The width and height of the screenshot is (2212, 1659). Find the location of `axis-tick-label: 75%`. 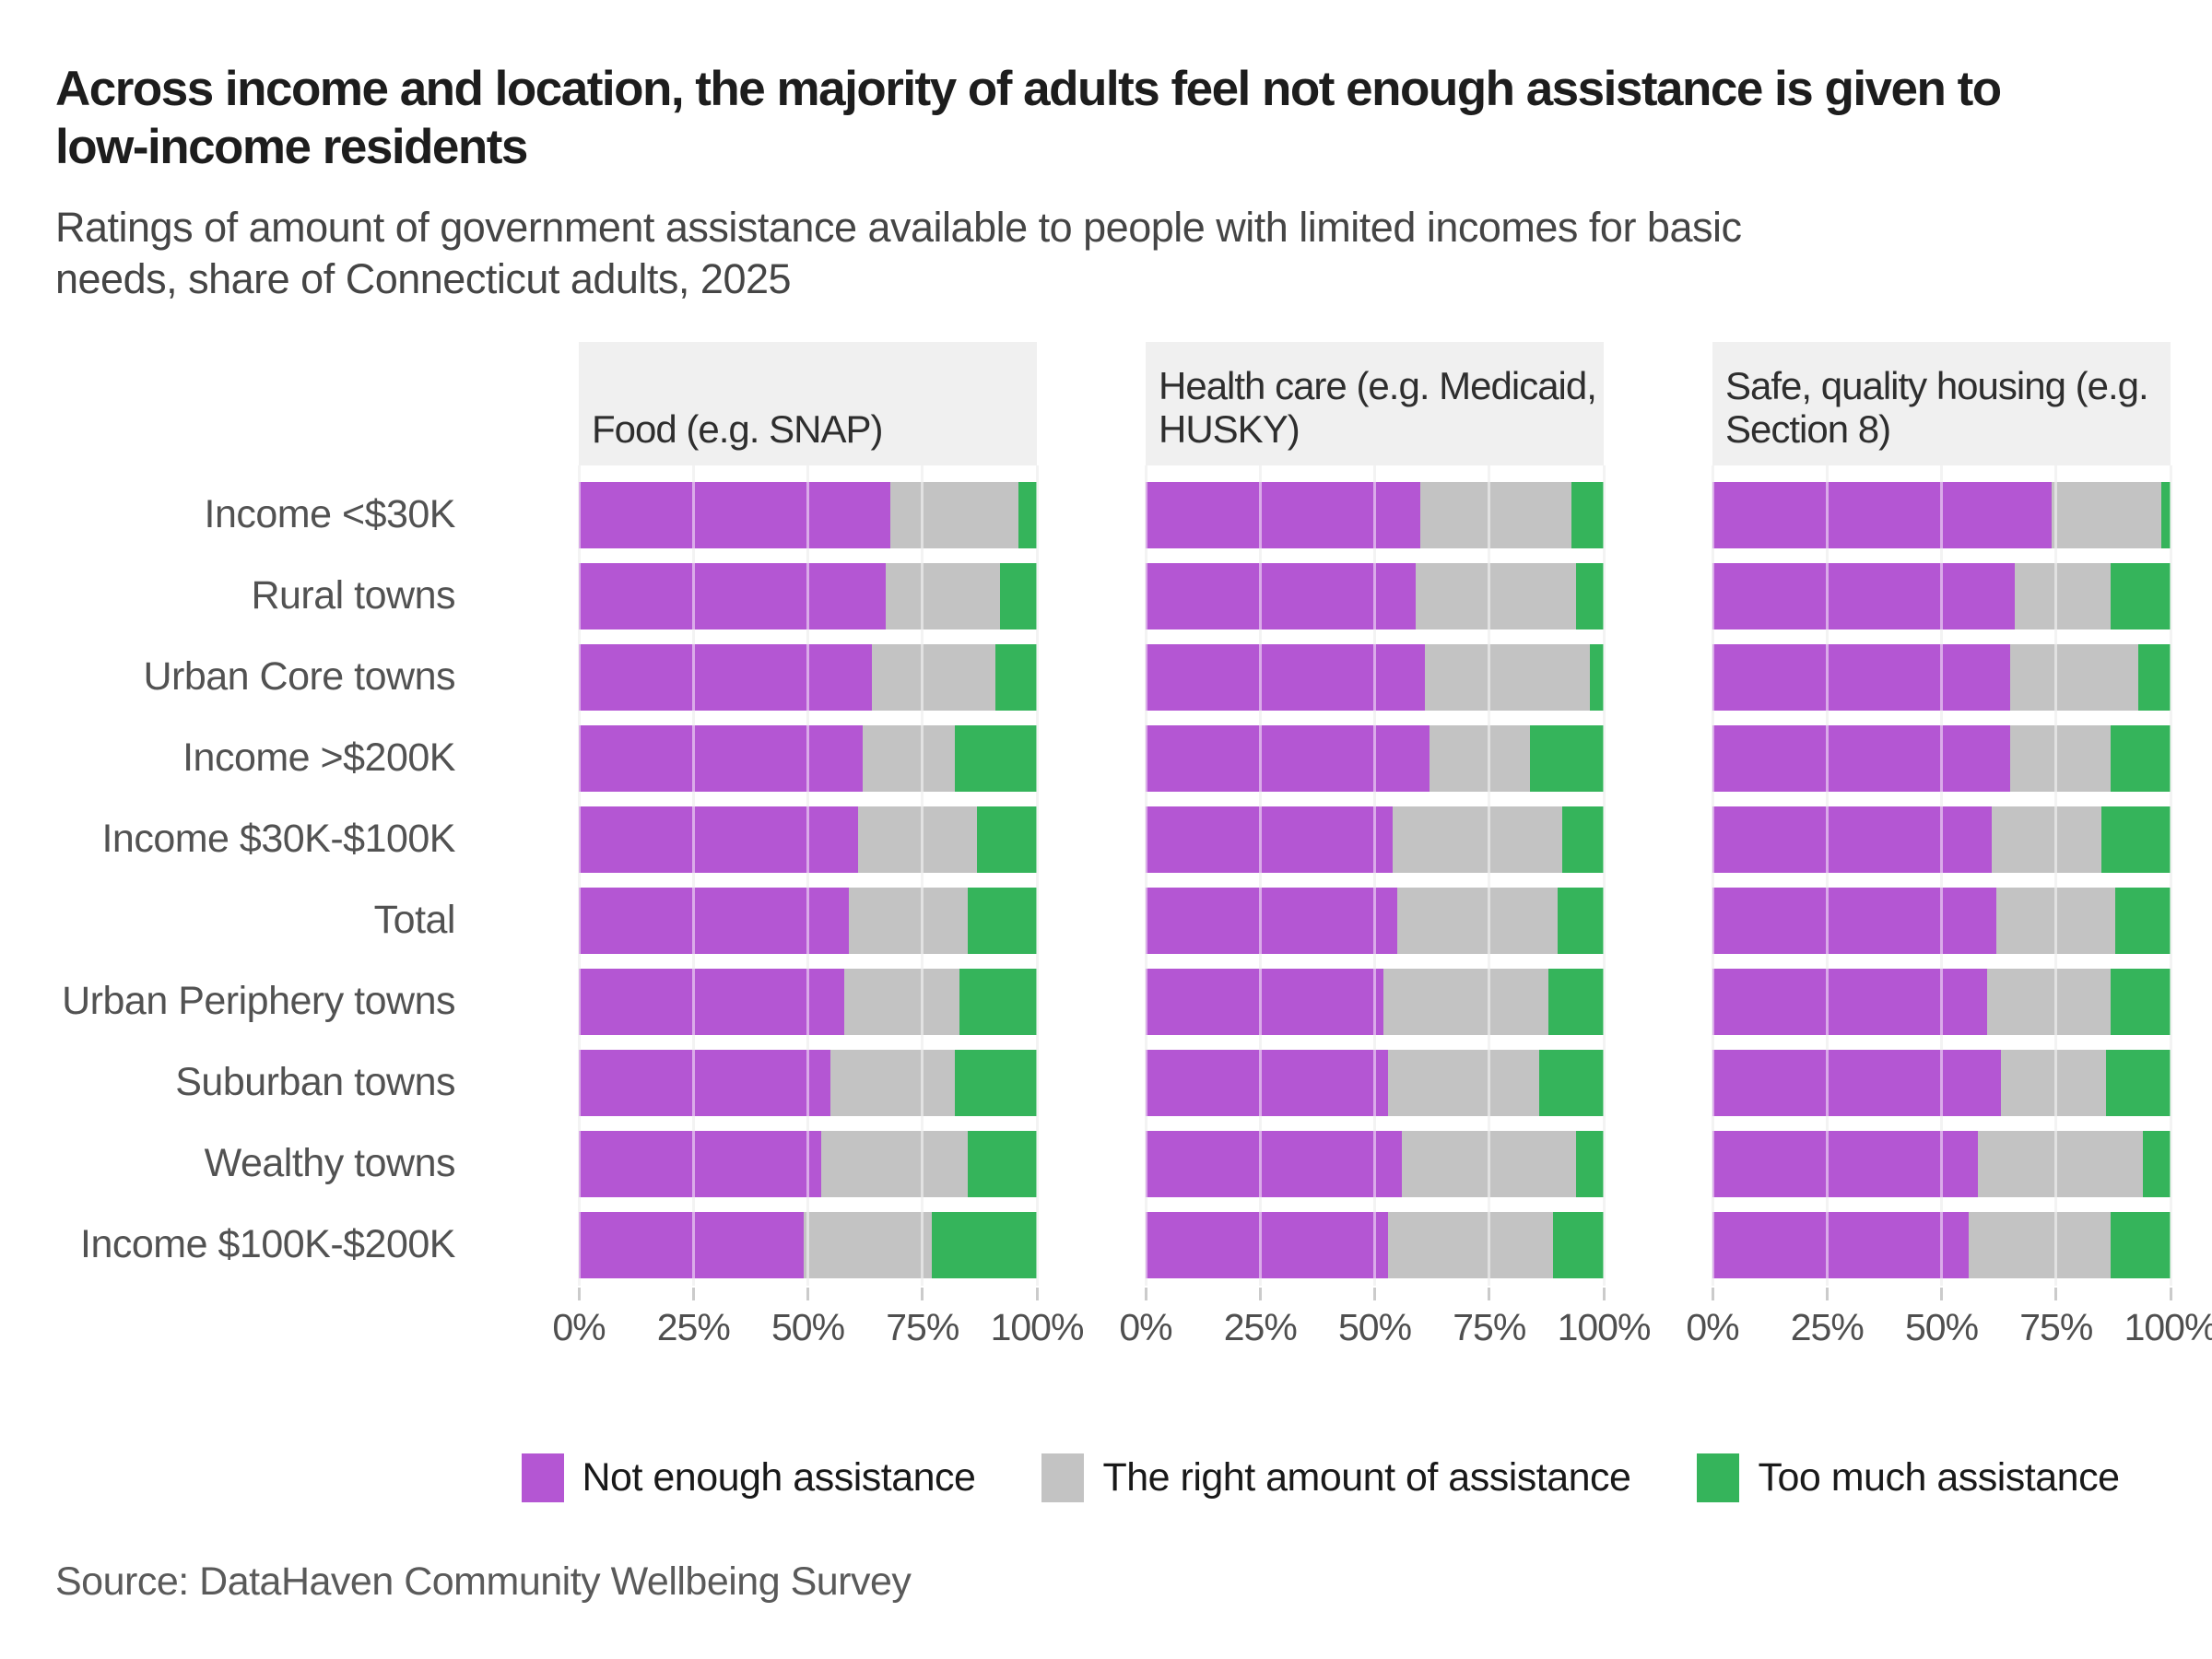

axis-tick-label: 75% is located at coordinates (922, 1326).